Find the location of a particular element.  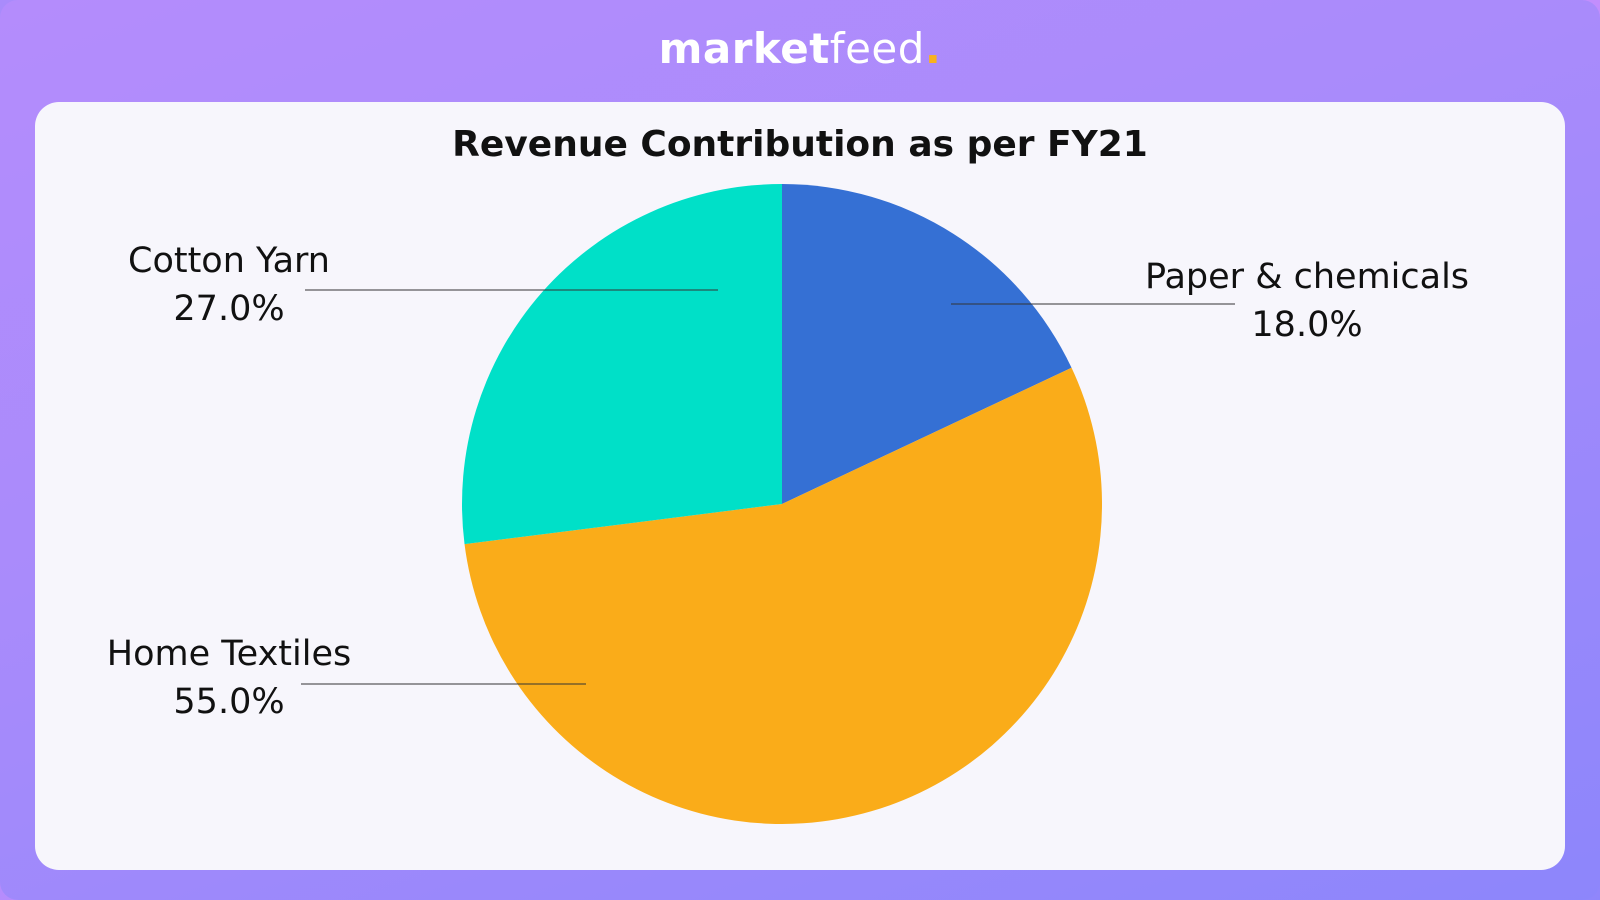

brand-name-bold: market is located at coordinates (744, 48).